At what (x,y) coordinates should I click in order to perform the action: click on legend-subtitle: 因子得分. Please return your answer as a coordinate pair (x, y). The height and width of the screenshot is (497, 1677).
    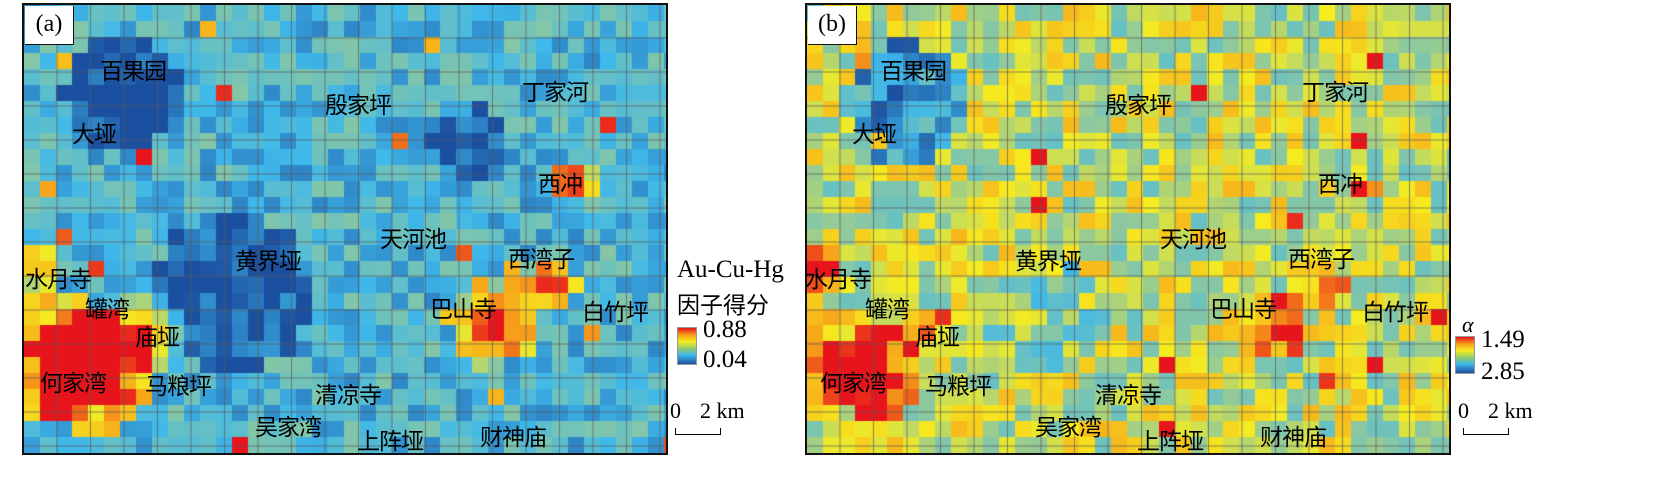
    Looking at the image, I should click on (723, 306).